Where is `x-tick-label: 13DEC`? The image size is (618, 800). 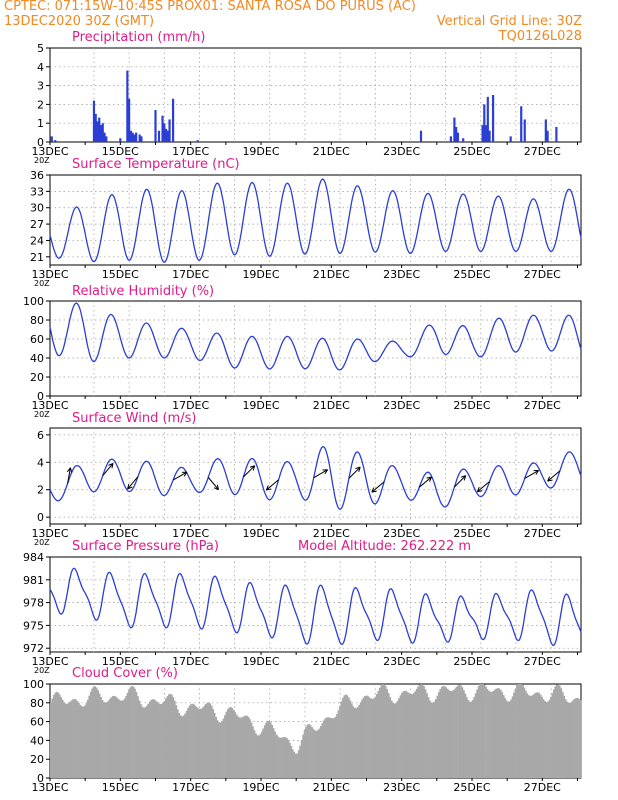
x-tick-label: 13DEC is located at coordinates (49, 787).